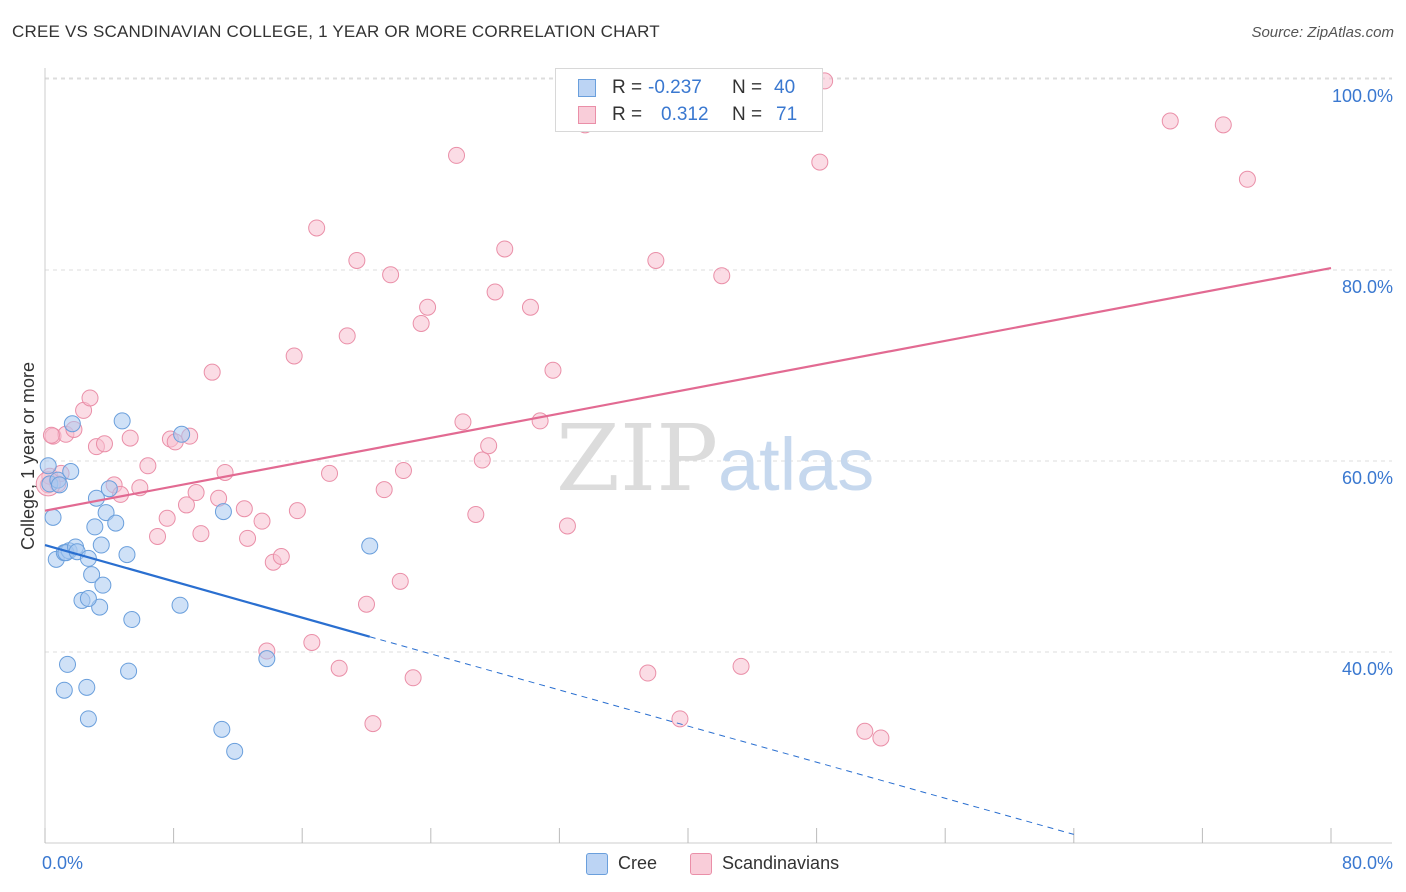  Describe the element at coordinates (587, 88) in the screenshot. I see `cree-swatch` at that location.